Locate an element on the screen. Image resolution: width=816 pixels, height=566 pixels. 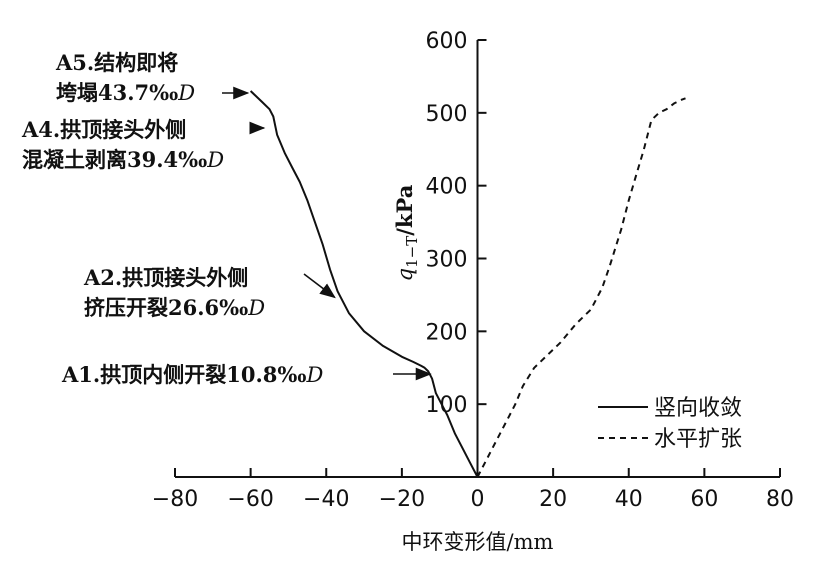
y-tick-label: 500 is located at coordinates (447, 114).